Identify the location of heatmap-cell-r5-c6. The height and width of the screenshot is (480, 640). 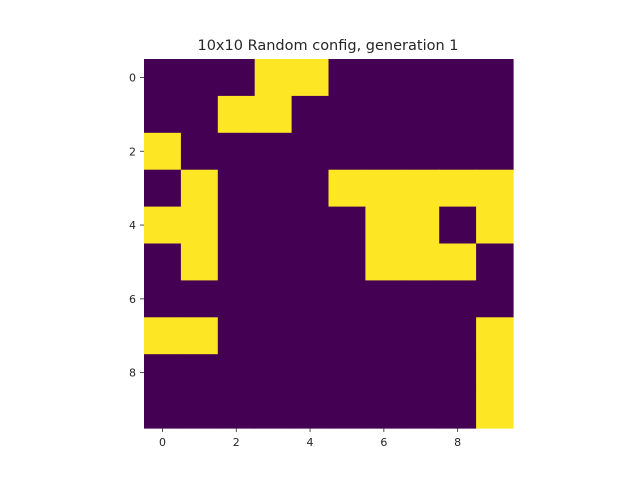
(384, 263).